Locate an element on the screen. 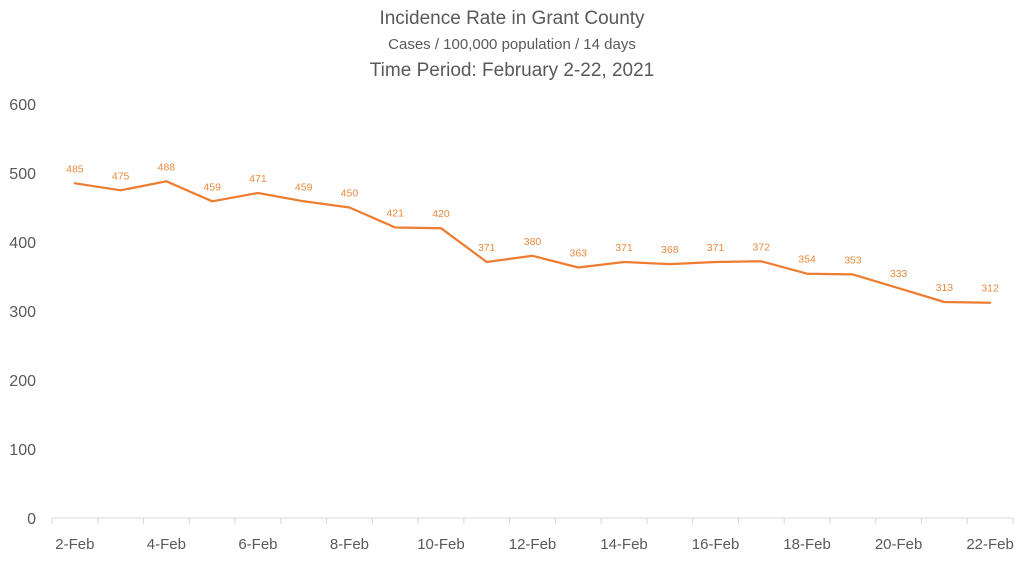 The width and height of the screenshot is (1024, 570). data-label: 485 is located at coordinates (75, 169).